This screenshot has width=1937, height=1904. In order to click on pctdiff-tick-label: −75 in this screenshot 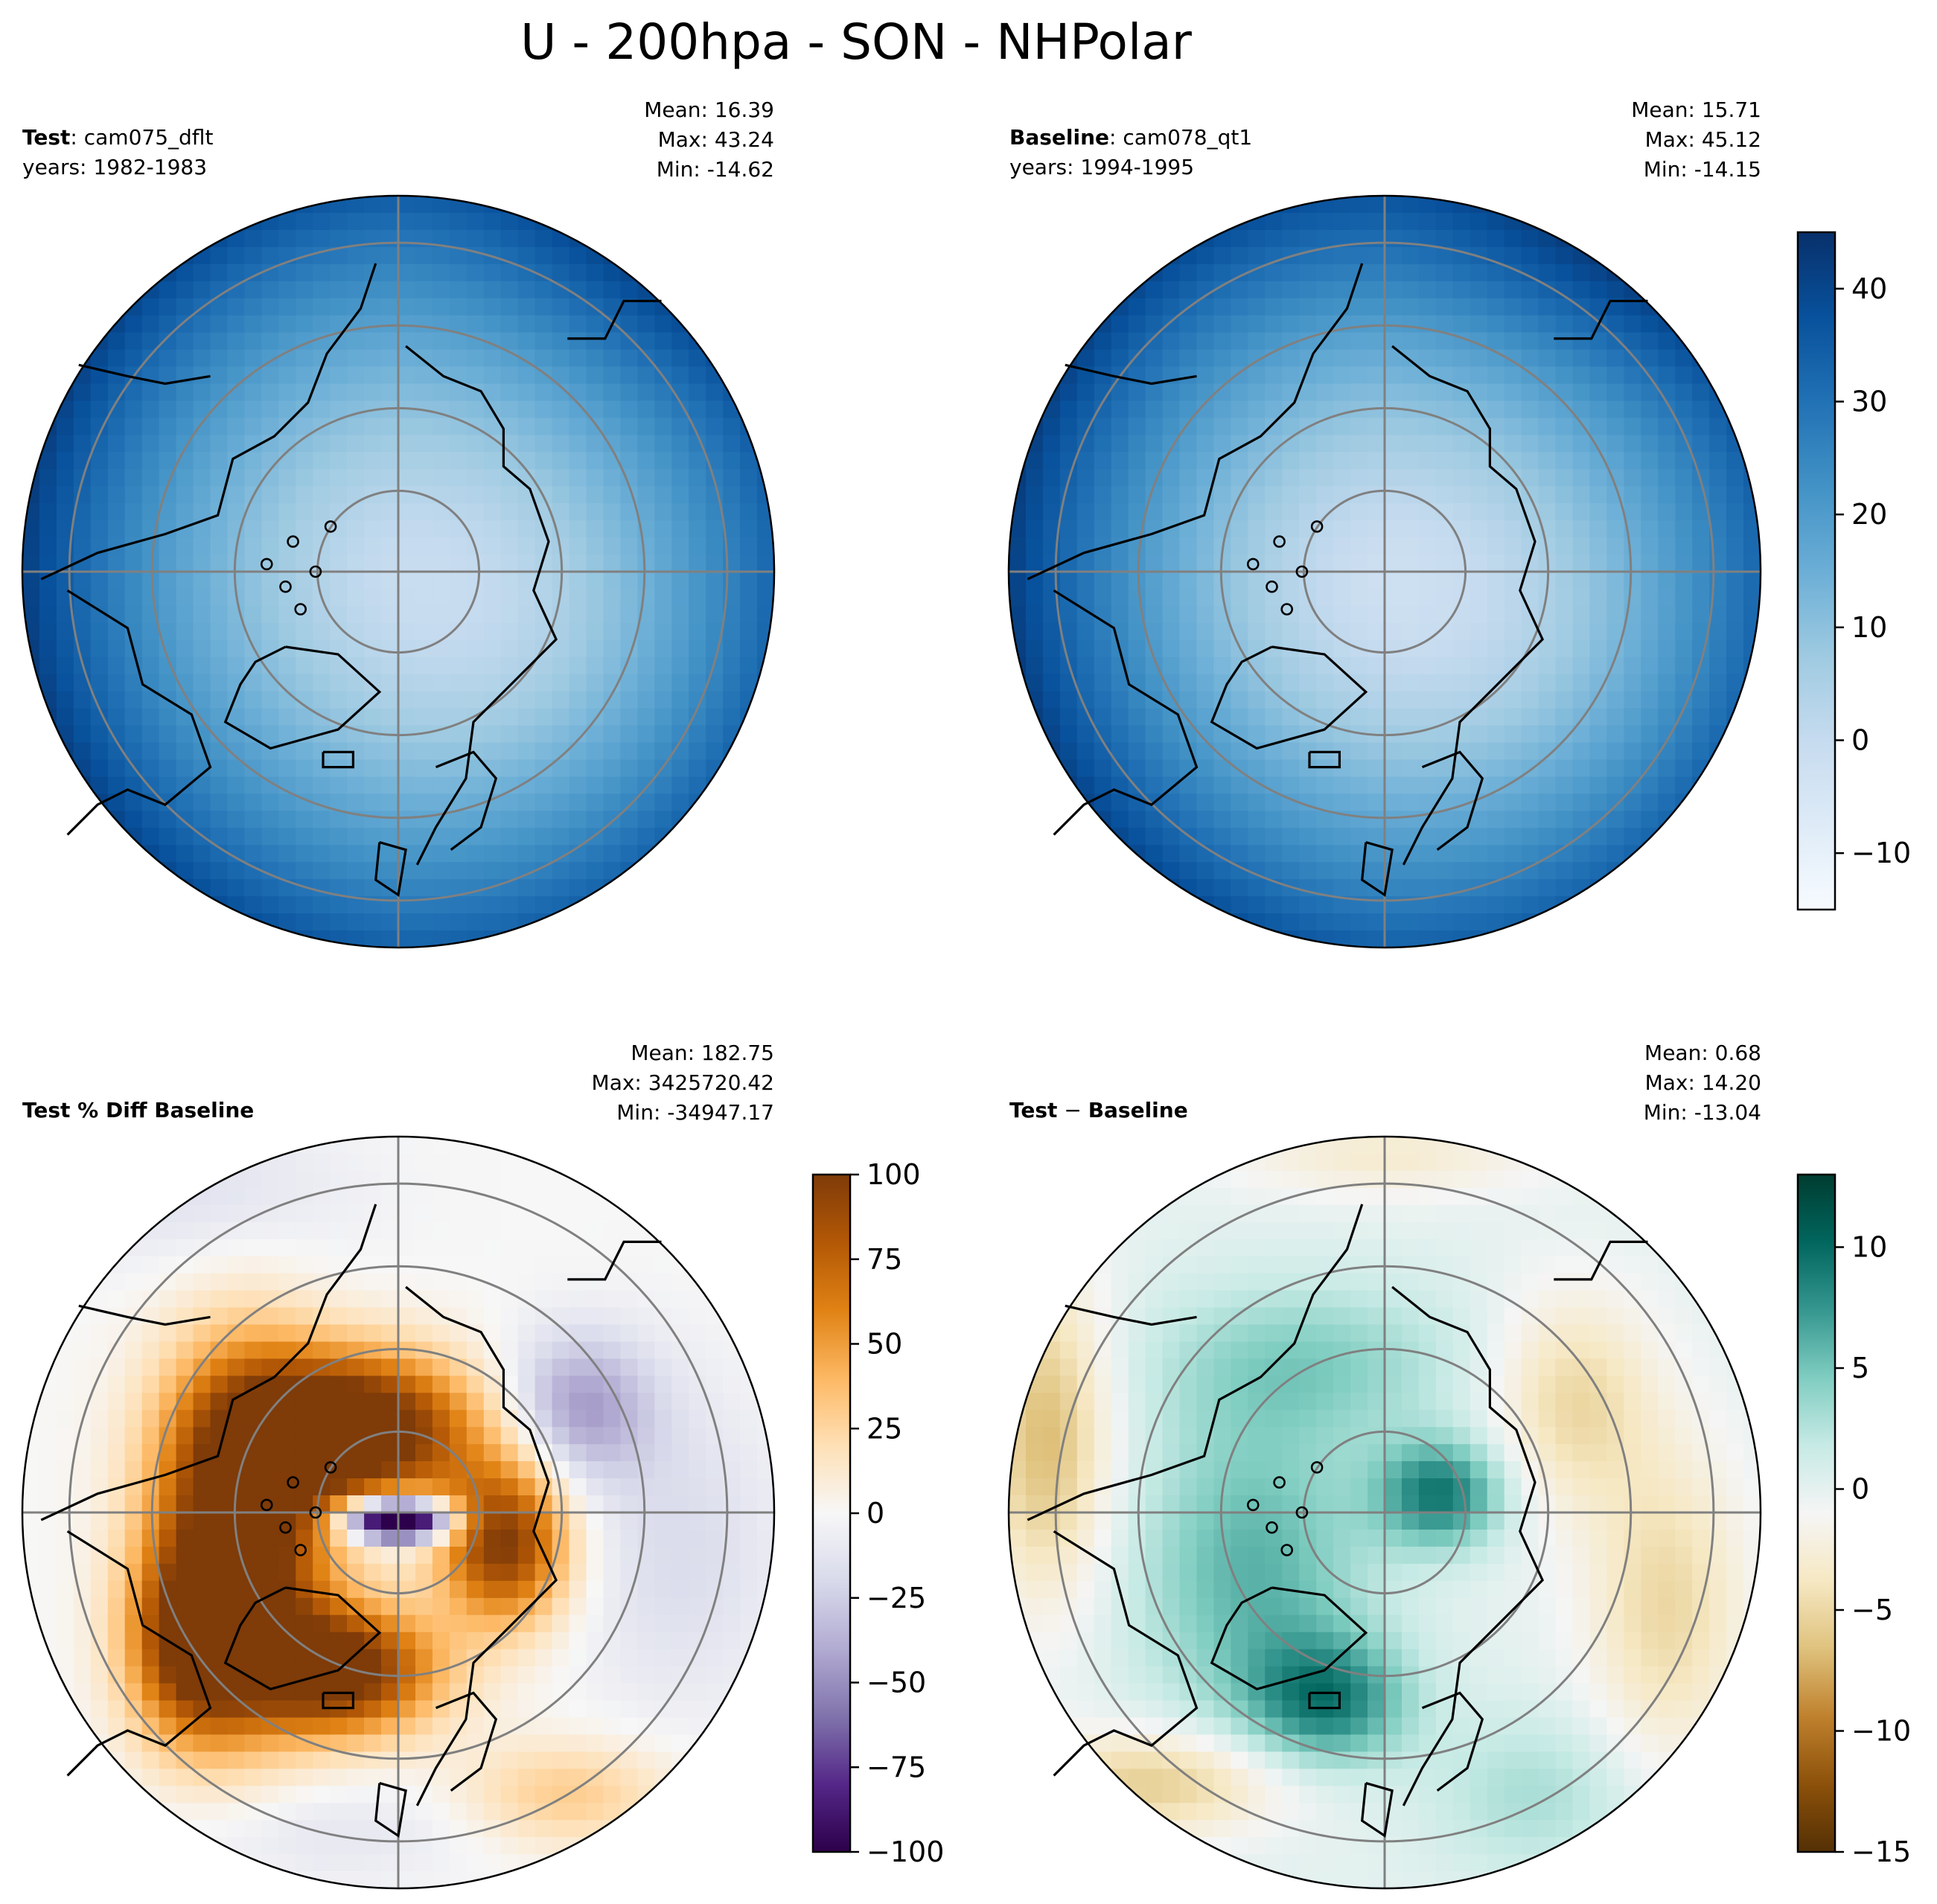, I will do `click(896, 1767)`.